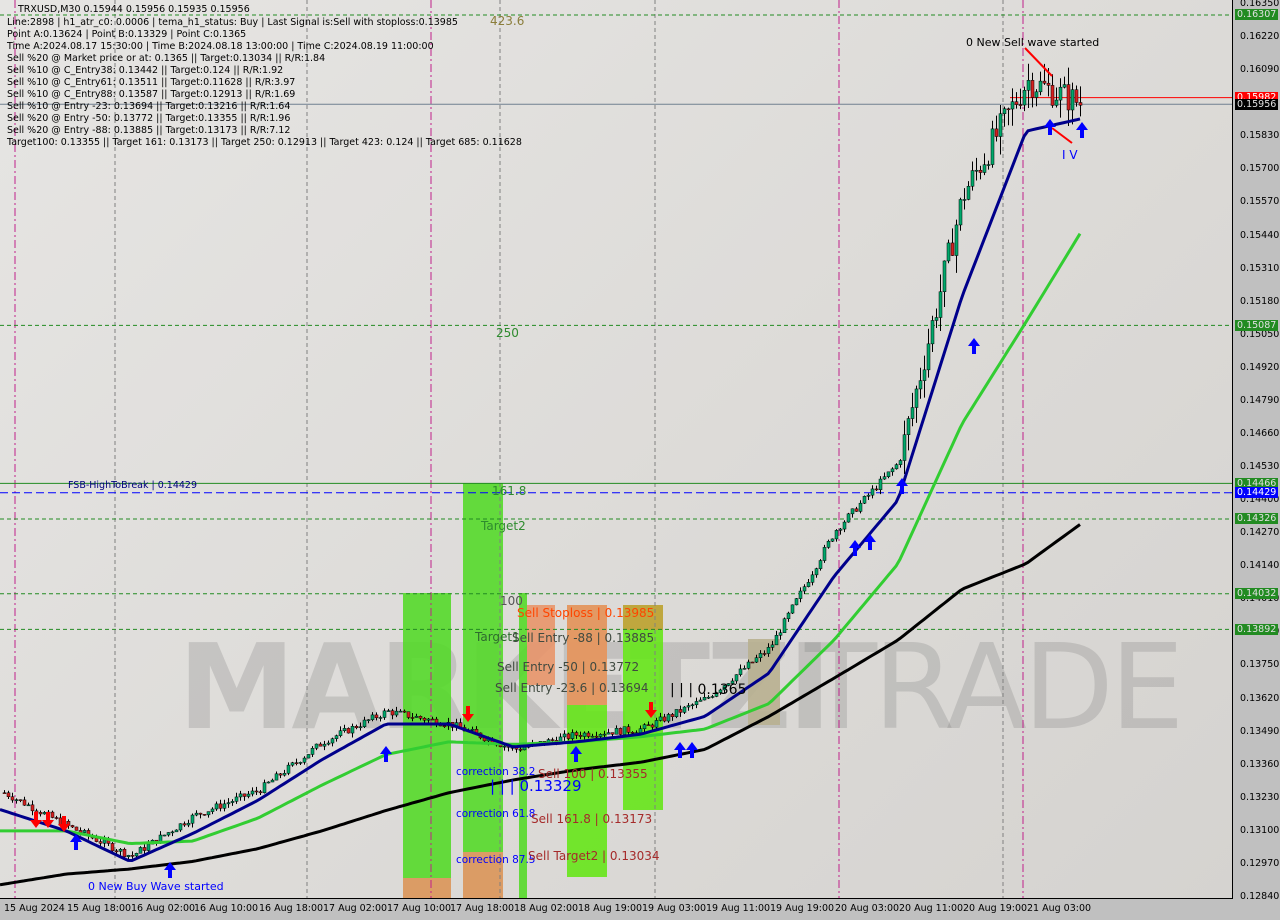 The height and width of the screenshot is (920, 1280). What do you see at coordinates (156, 886) in the screenshot?
I see `new-buy-wave-label: 0 New Buy Wave started` at bounding box center [156, 886].